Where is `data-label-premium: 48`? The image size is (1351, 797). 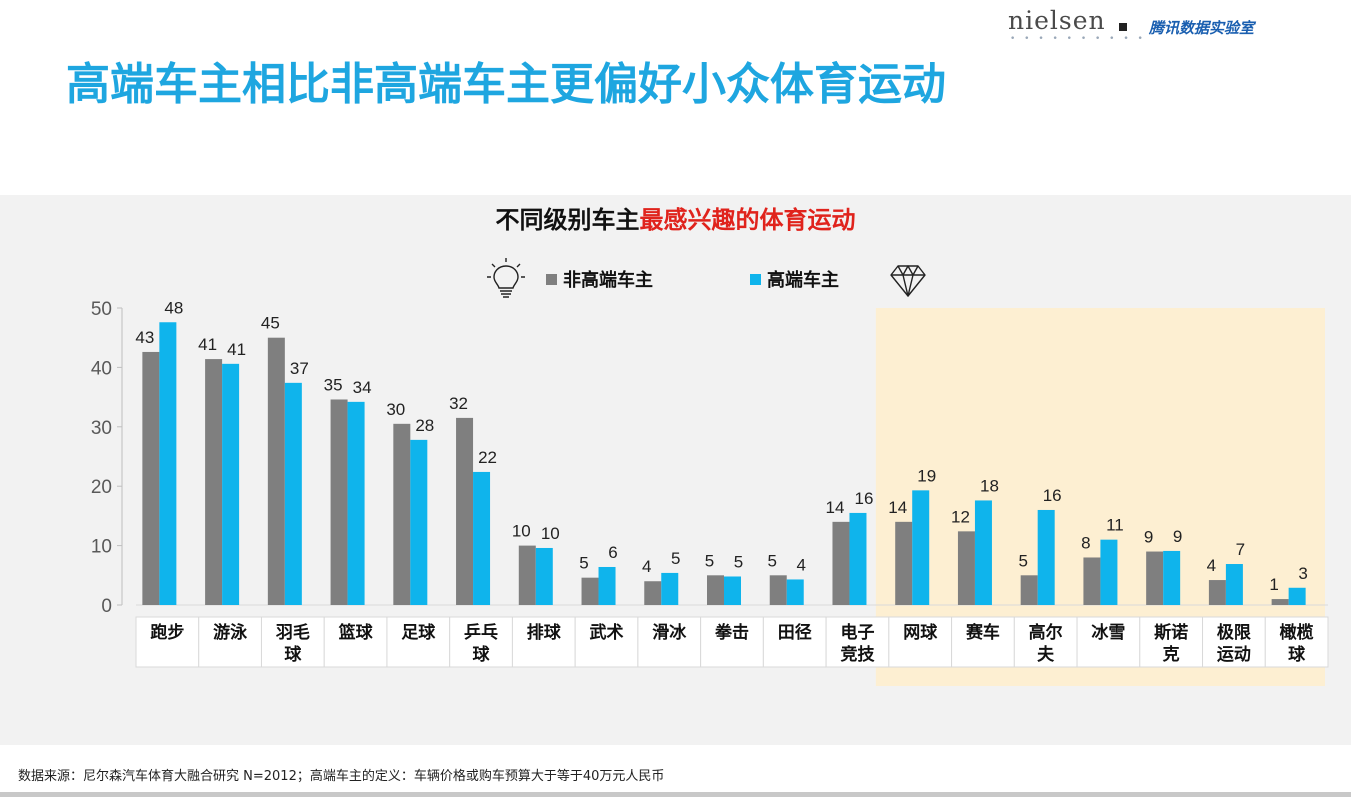 data-label-premium: 48 is located at coordinates (173, 307).